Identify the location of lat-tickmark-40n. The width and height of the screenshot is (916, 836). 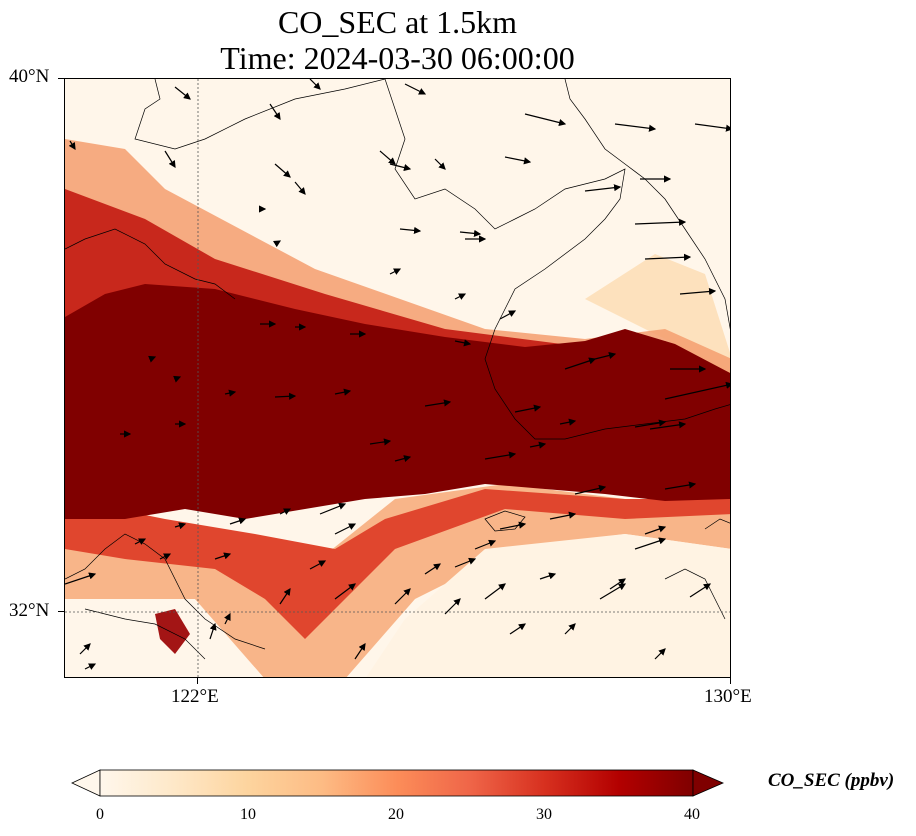
(61, 78).